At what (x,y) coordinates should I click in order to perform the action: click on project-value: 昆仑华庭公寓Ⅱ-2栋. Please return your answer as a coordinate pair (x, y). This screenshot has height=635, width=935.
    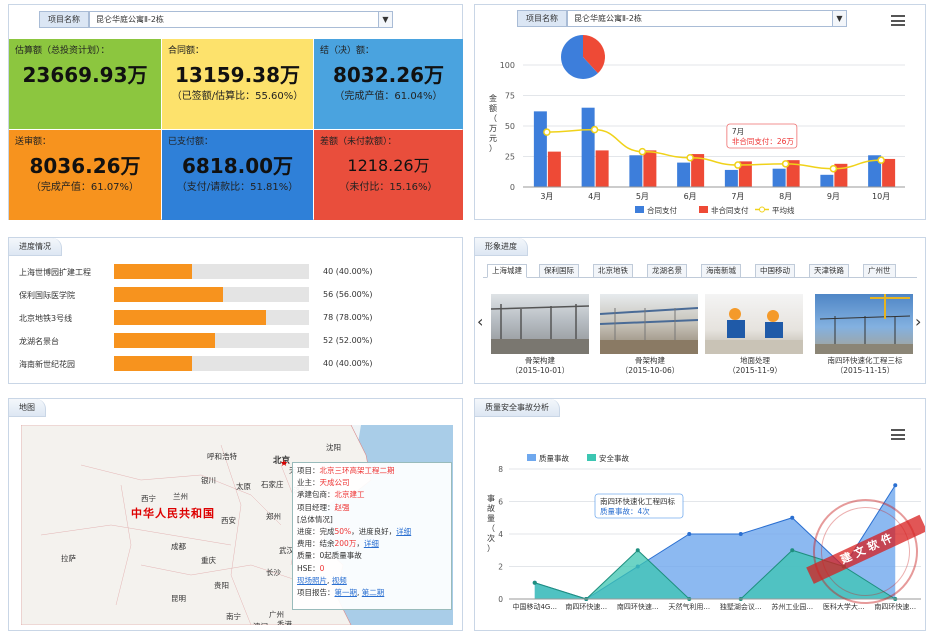
    Looking at the image, I should click on (130, 19).